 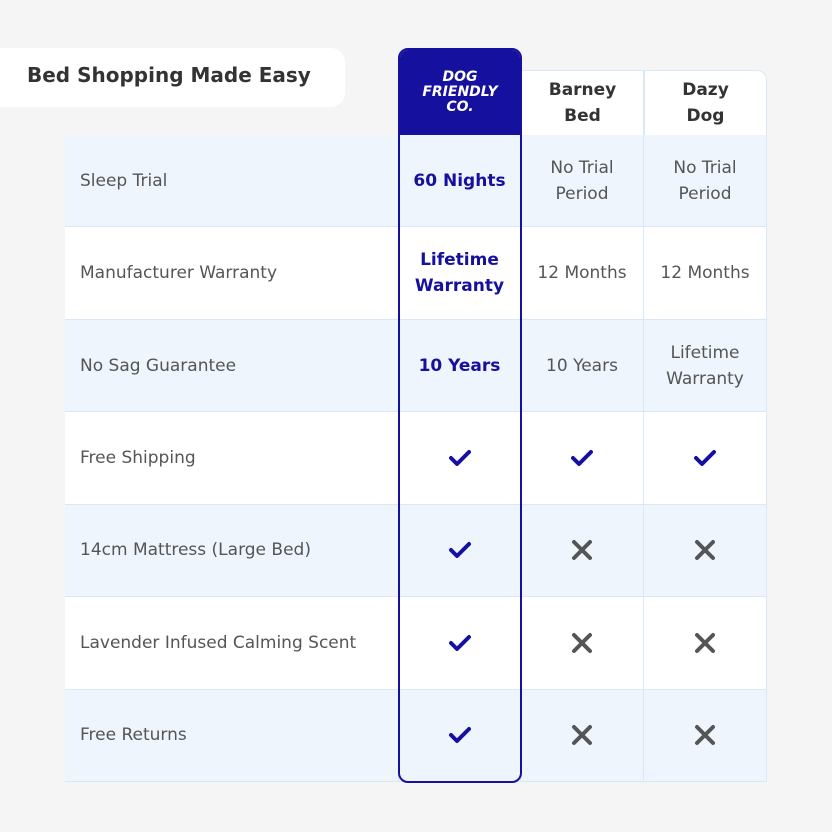 What do you see at coordinates (232, 458) in the screenshot?
I see `row-label: Free Shipping` at bounding box center [232, 458].